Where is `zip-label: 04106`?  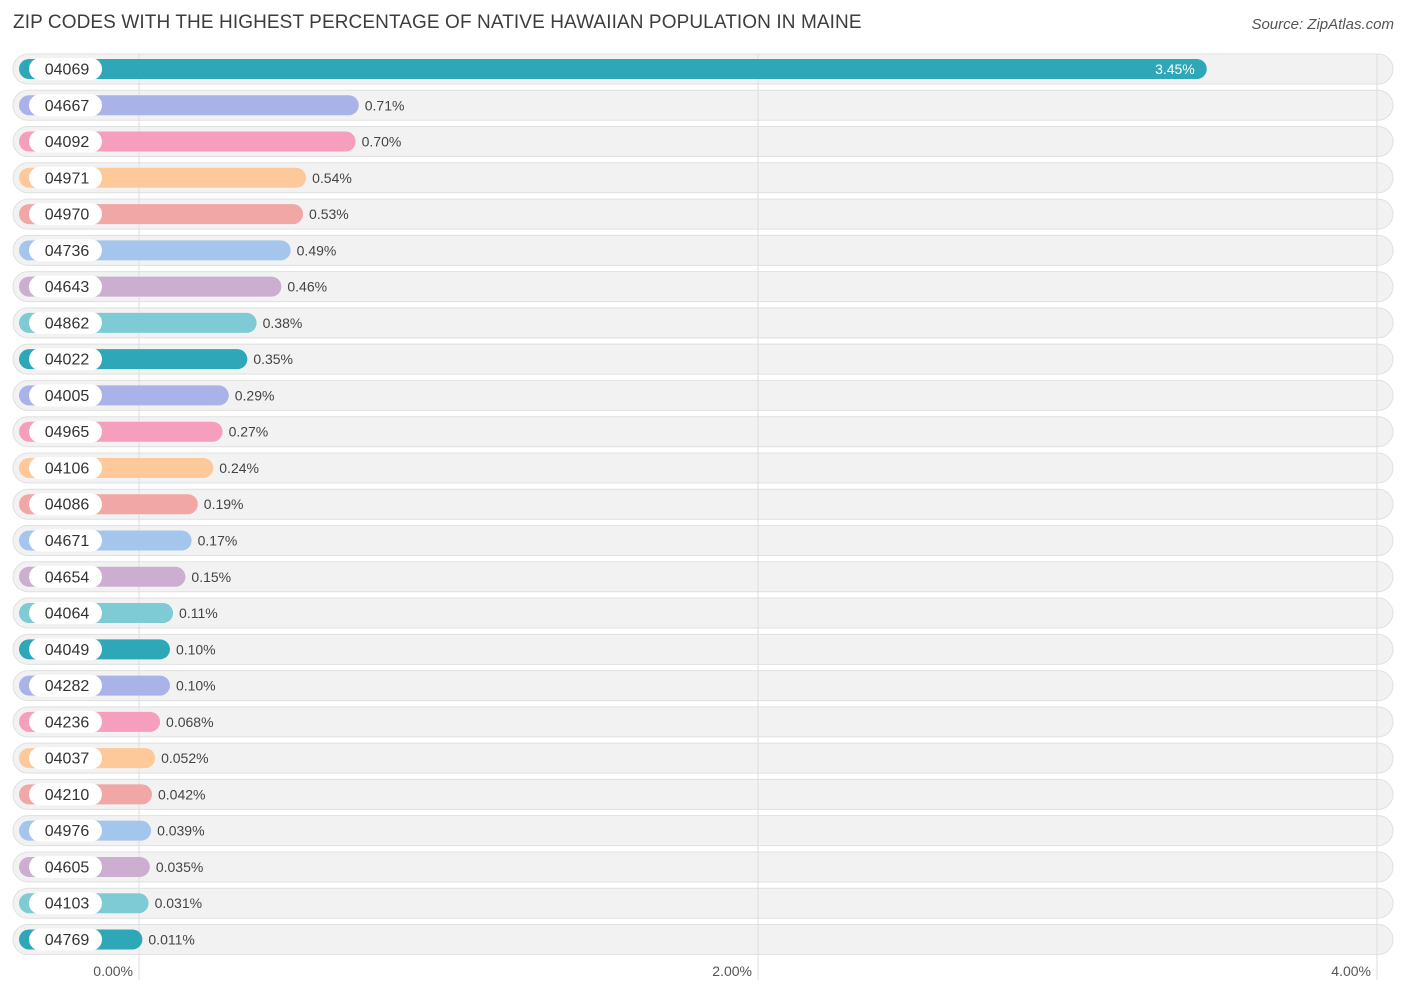
zip-label: 04106 is located at coordinates (67, 468).